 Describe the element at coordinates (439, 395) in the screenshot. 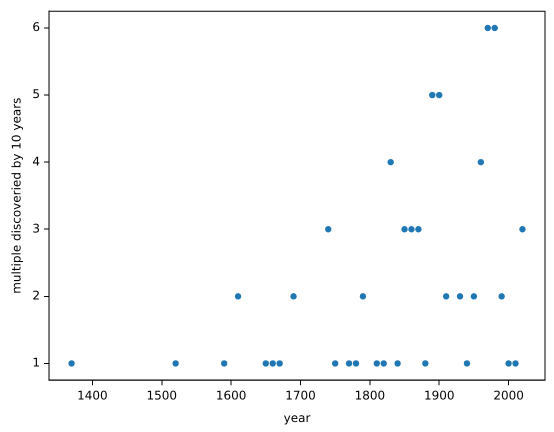

I see `x-tick-label: 1900` at that location.